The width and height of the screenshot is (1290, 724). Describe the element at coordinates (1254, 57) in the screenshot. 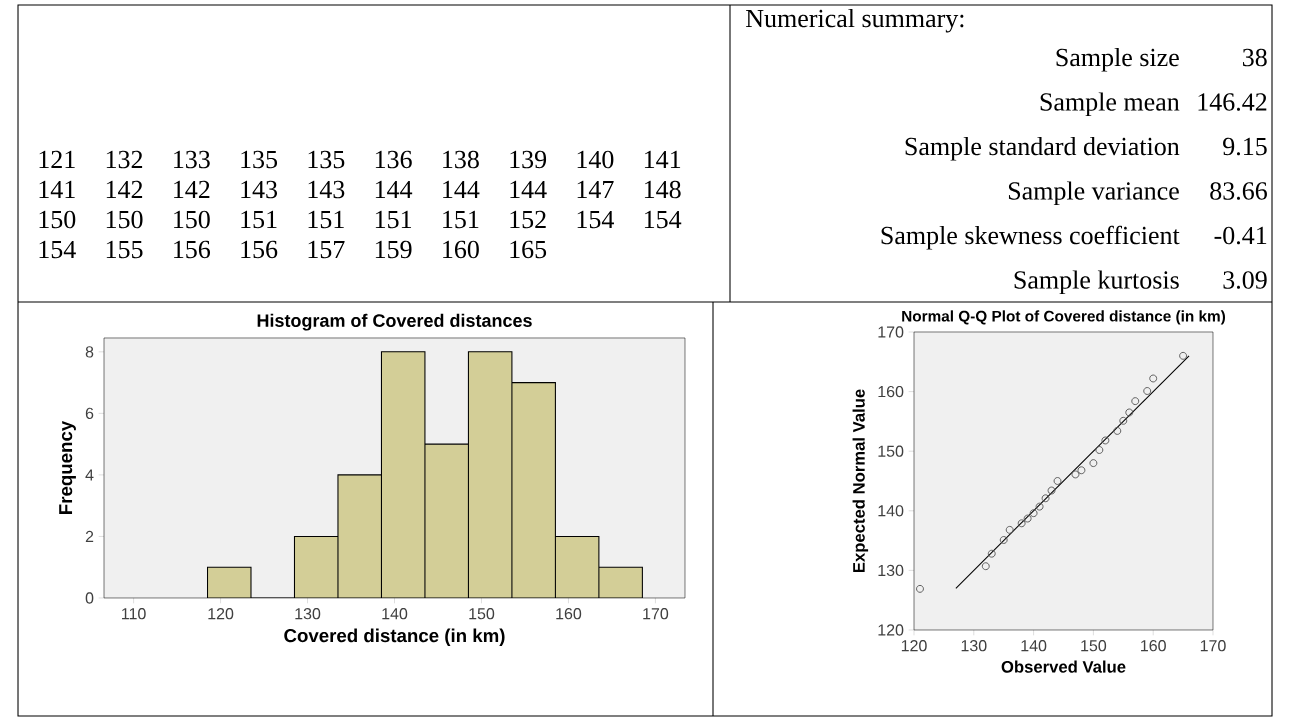

I see `text: 38` at that location.